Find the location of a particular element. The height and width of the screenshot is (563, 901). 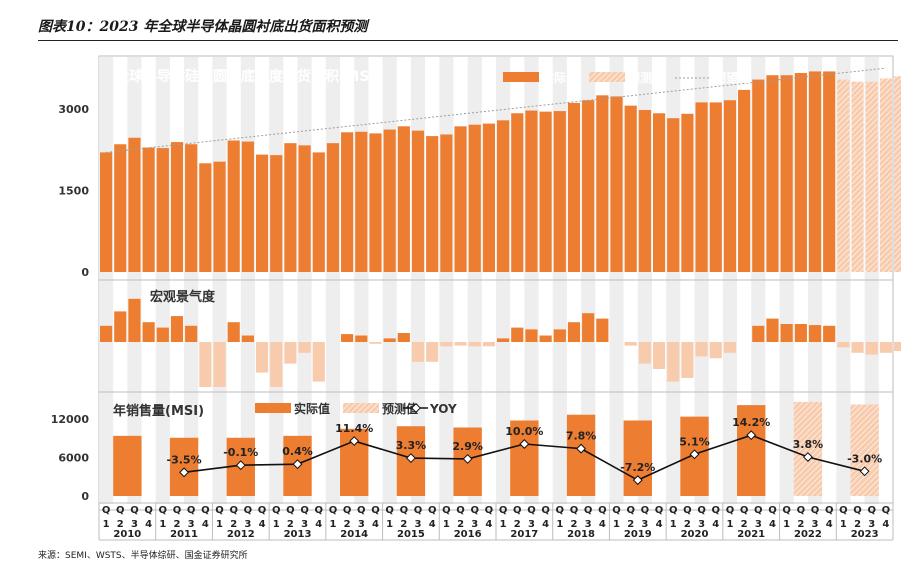

x-year-label: 2022 is located at coordinates (808, 534).